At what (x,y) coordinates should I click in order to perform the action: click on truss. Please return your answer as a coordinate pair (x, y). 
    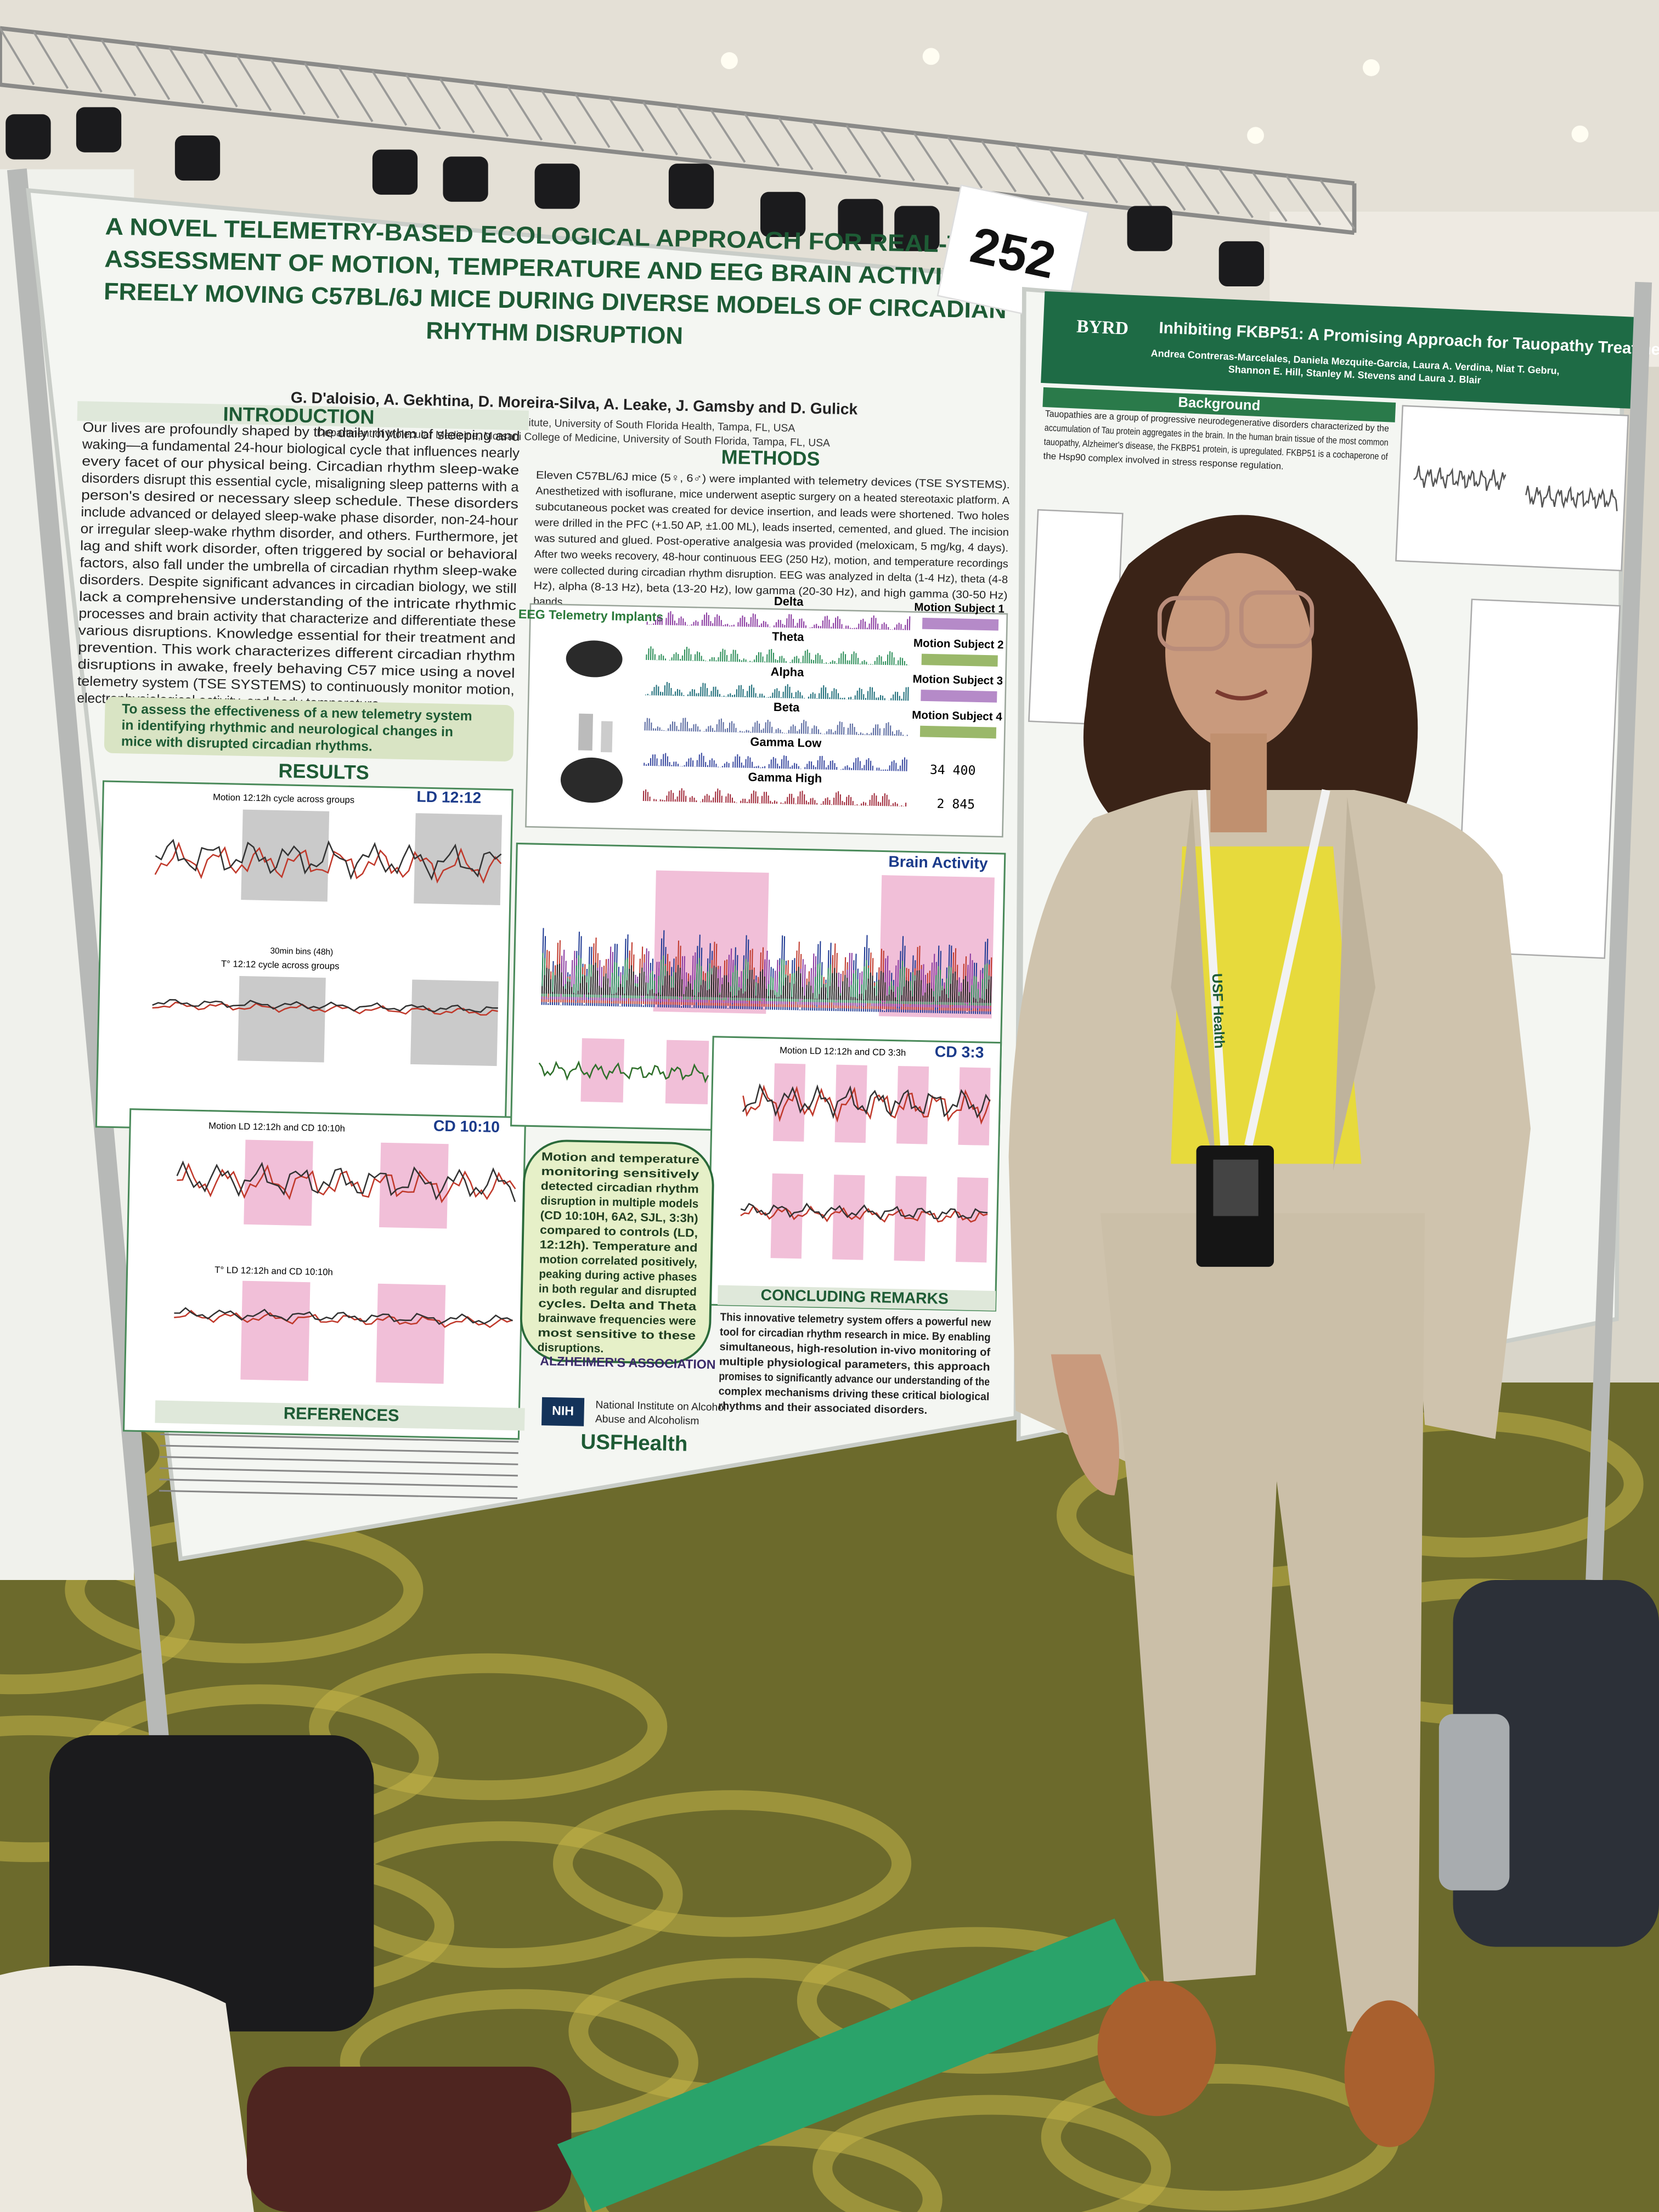
    Looking at the image, I should click on (678, 130).